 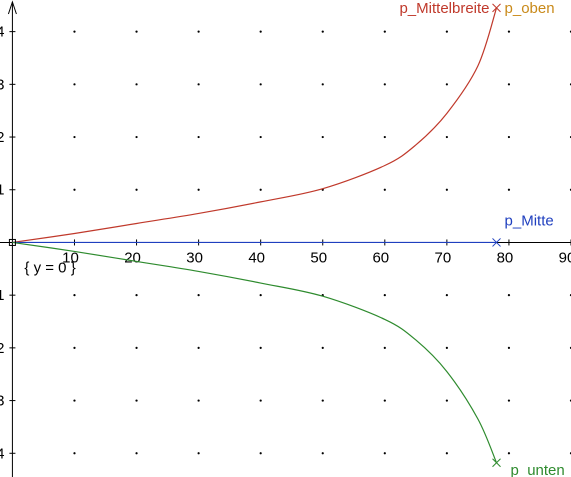 What do you see at coordinates (530, 8) in the screenshot?
I see `label-p-oben: p_oben` at bounding box center [530, 8].